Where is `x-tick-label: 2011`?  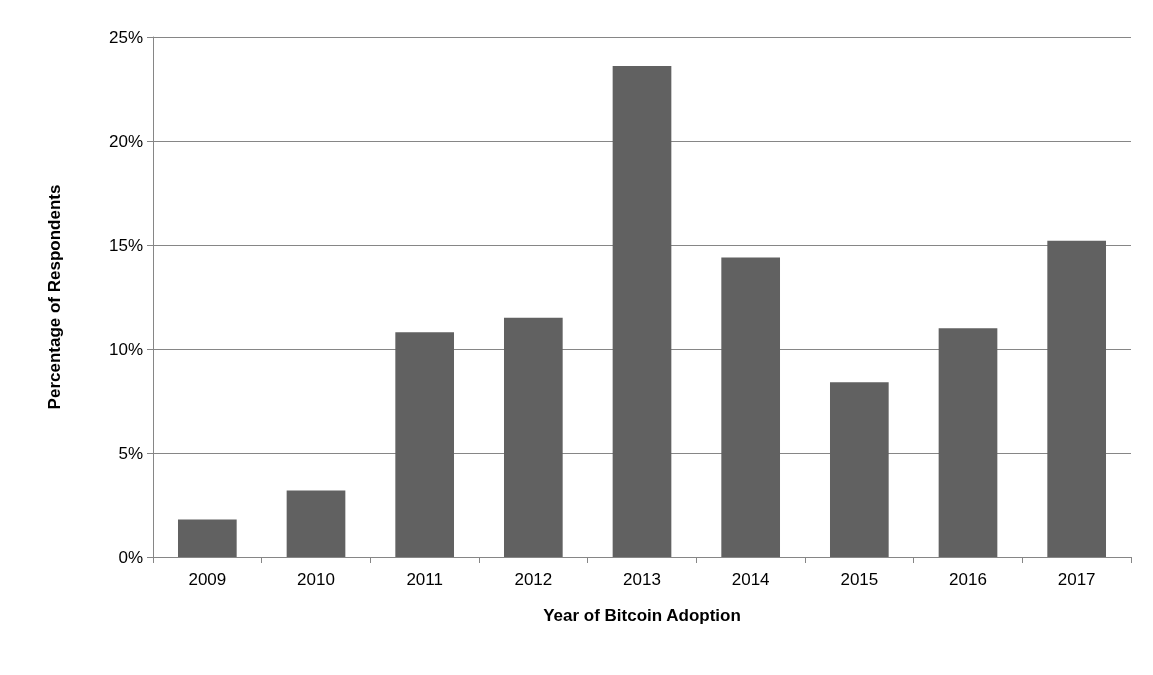
x-tick-label: 2011 is located at coordinates (424, 579).